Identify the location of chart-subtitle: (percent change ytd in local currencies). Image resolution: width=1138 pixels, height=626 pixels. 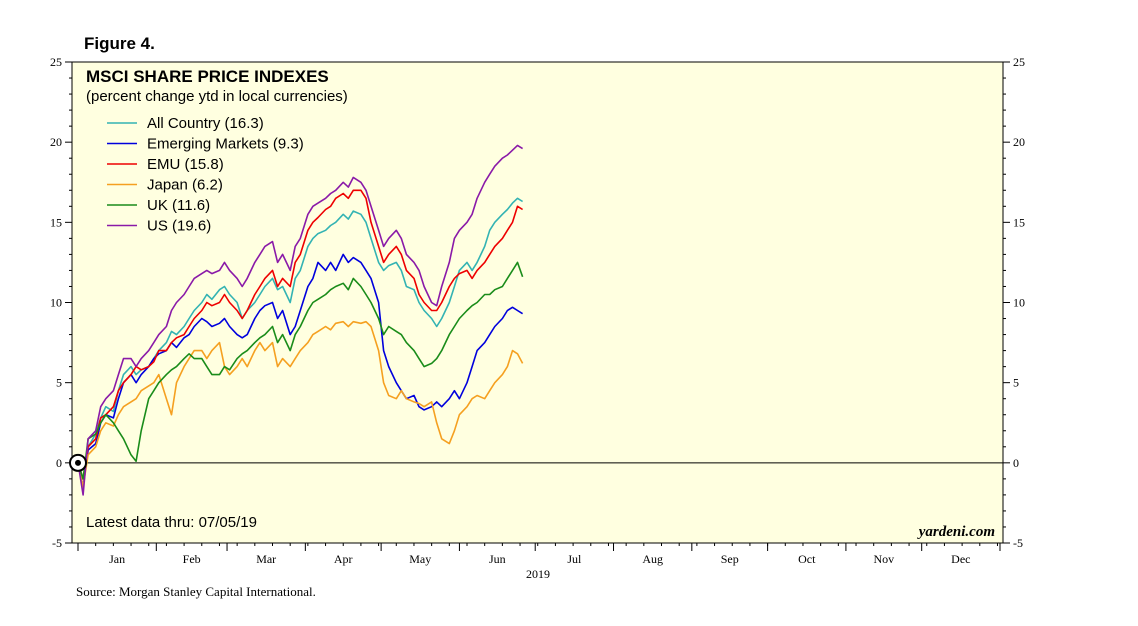
(217, 96).